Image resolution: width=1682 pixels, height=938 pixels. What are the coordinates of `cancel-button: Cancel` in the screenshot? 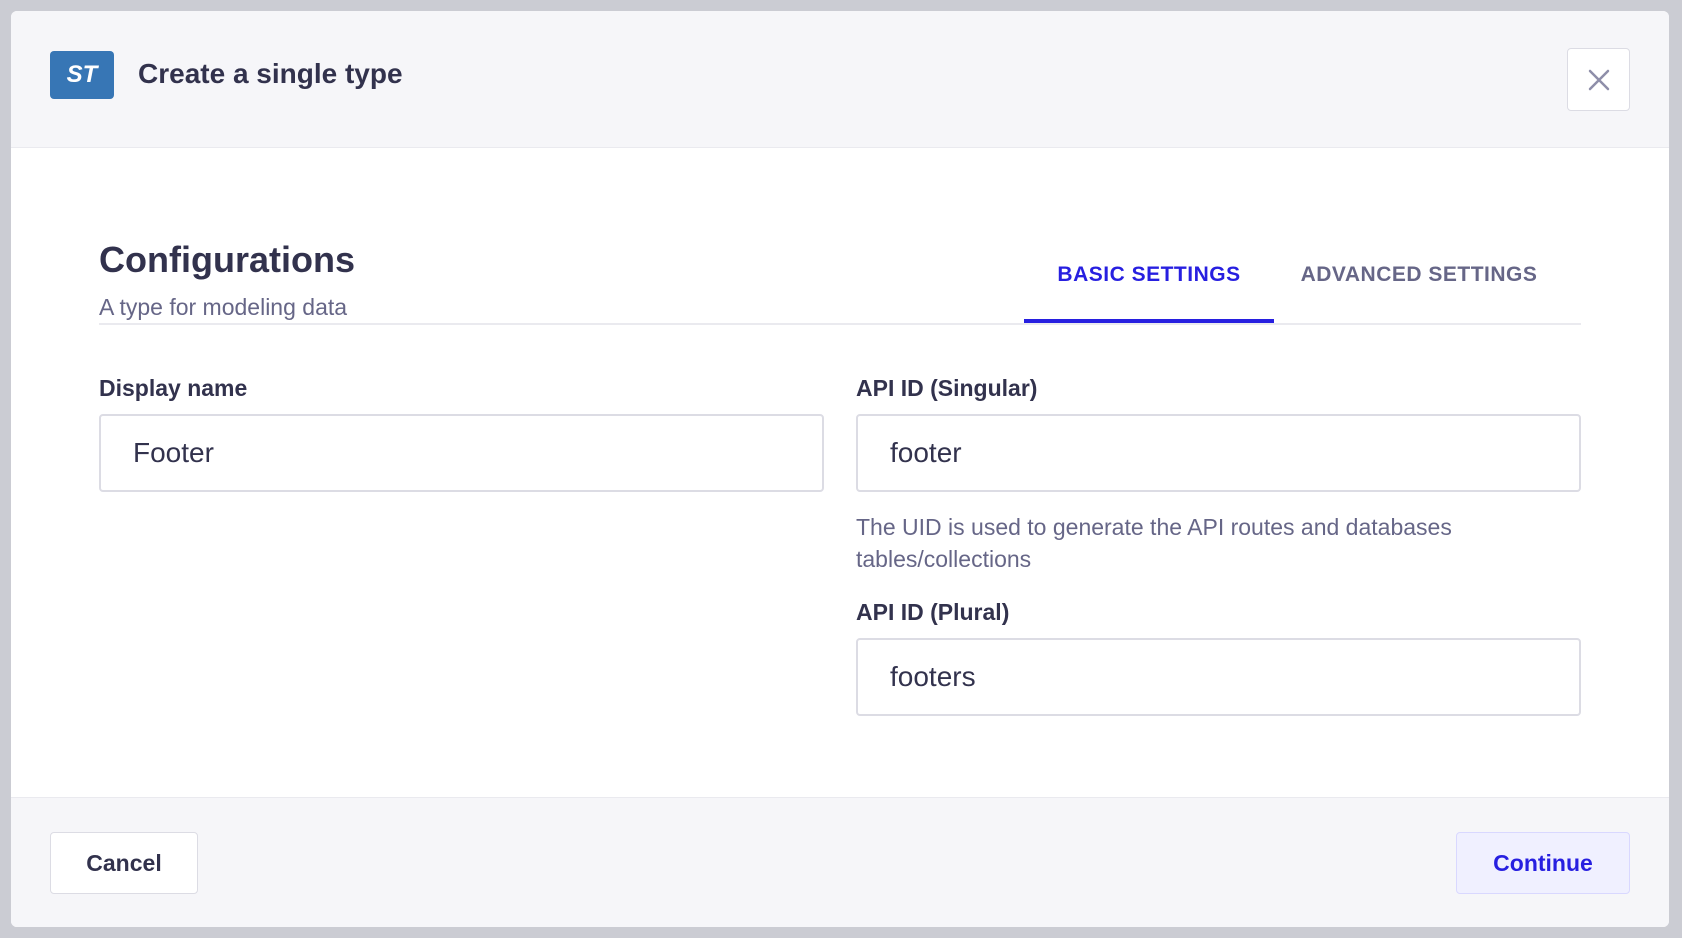 It's located at (124, 863).